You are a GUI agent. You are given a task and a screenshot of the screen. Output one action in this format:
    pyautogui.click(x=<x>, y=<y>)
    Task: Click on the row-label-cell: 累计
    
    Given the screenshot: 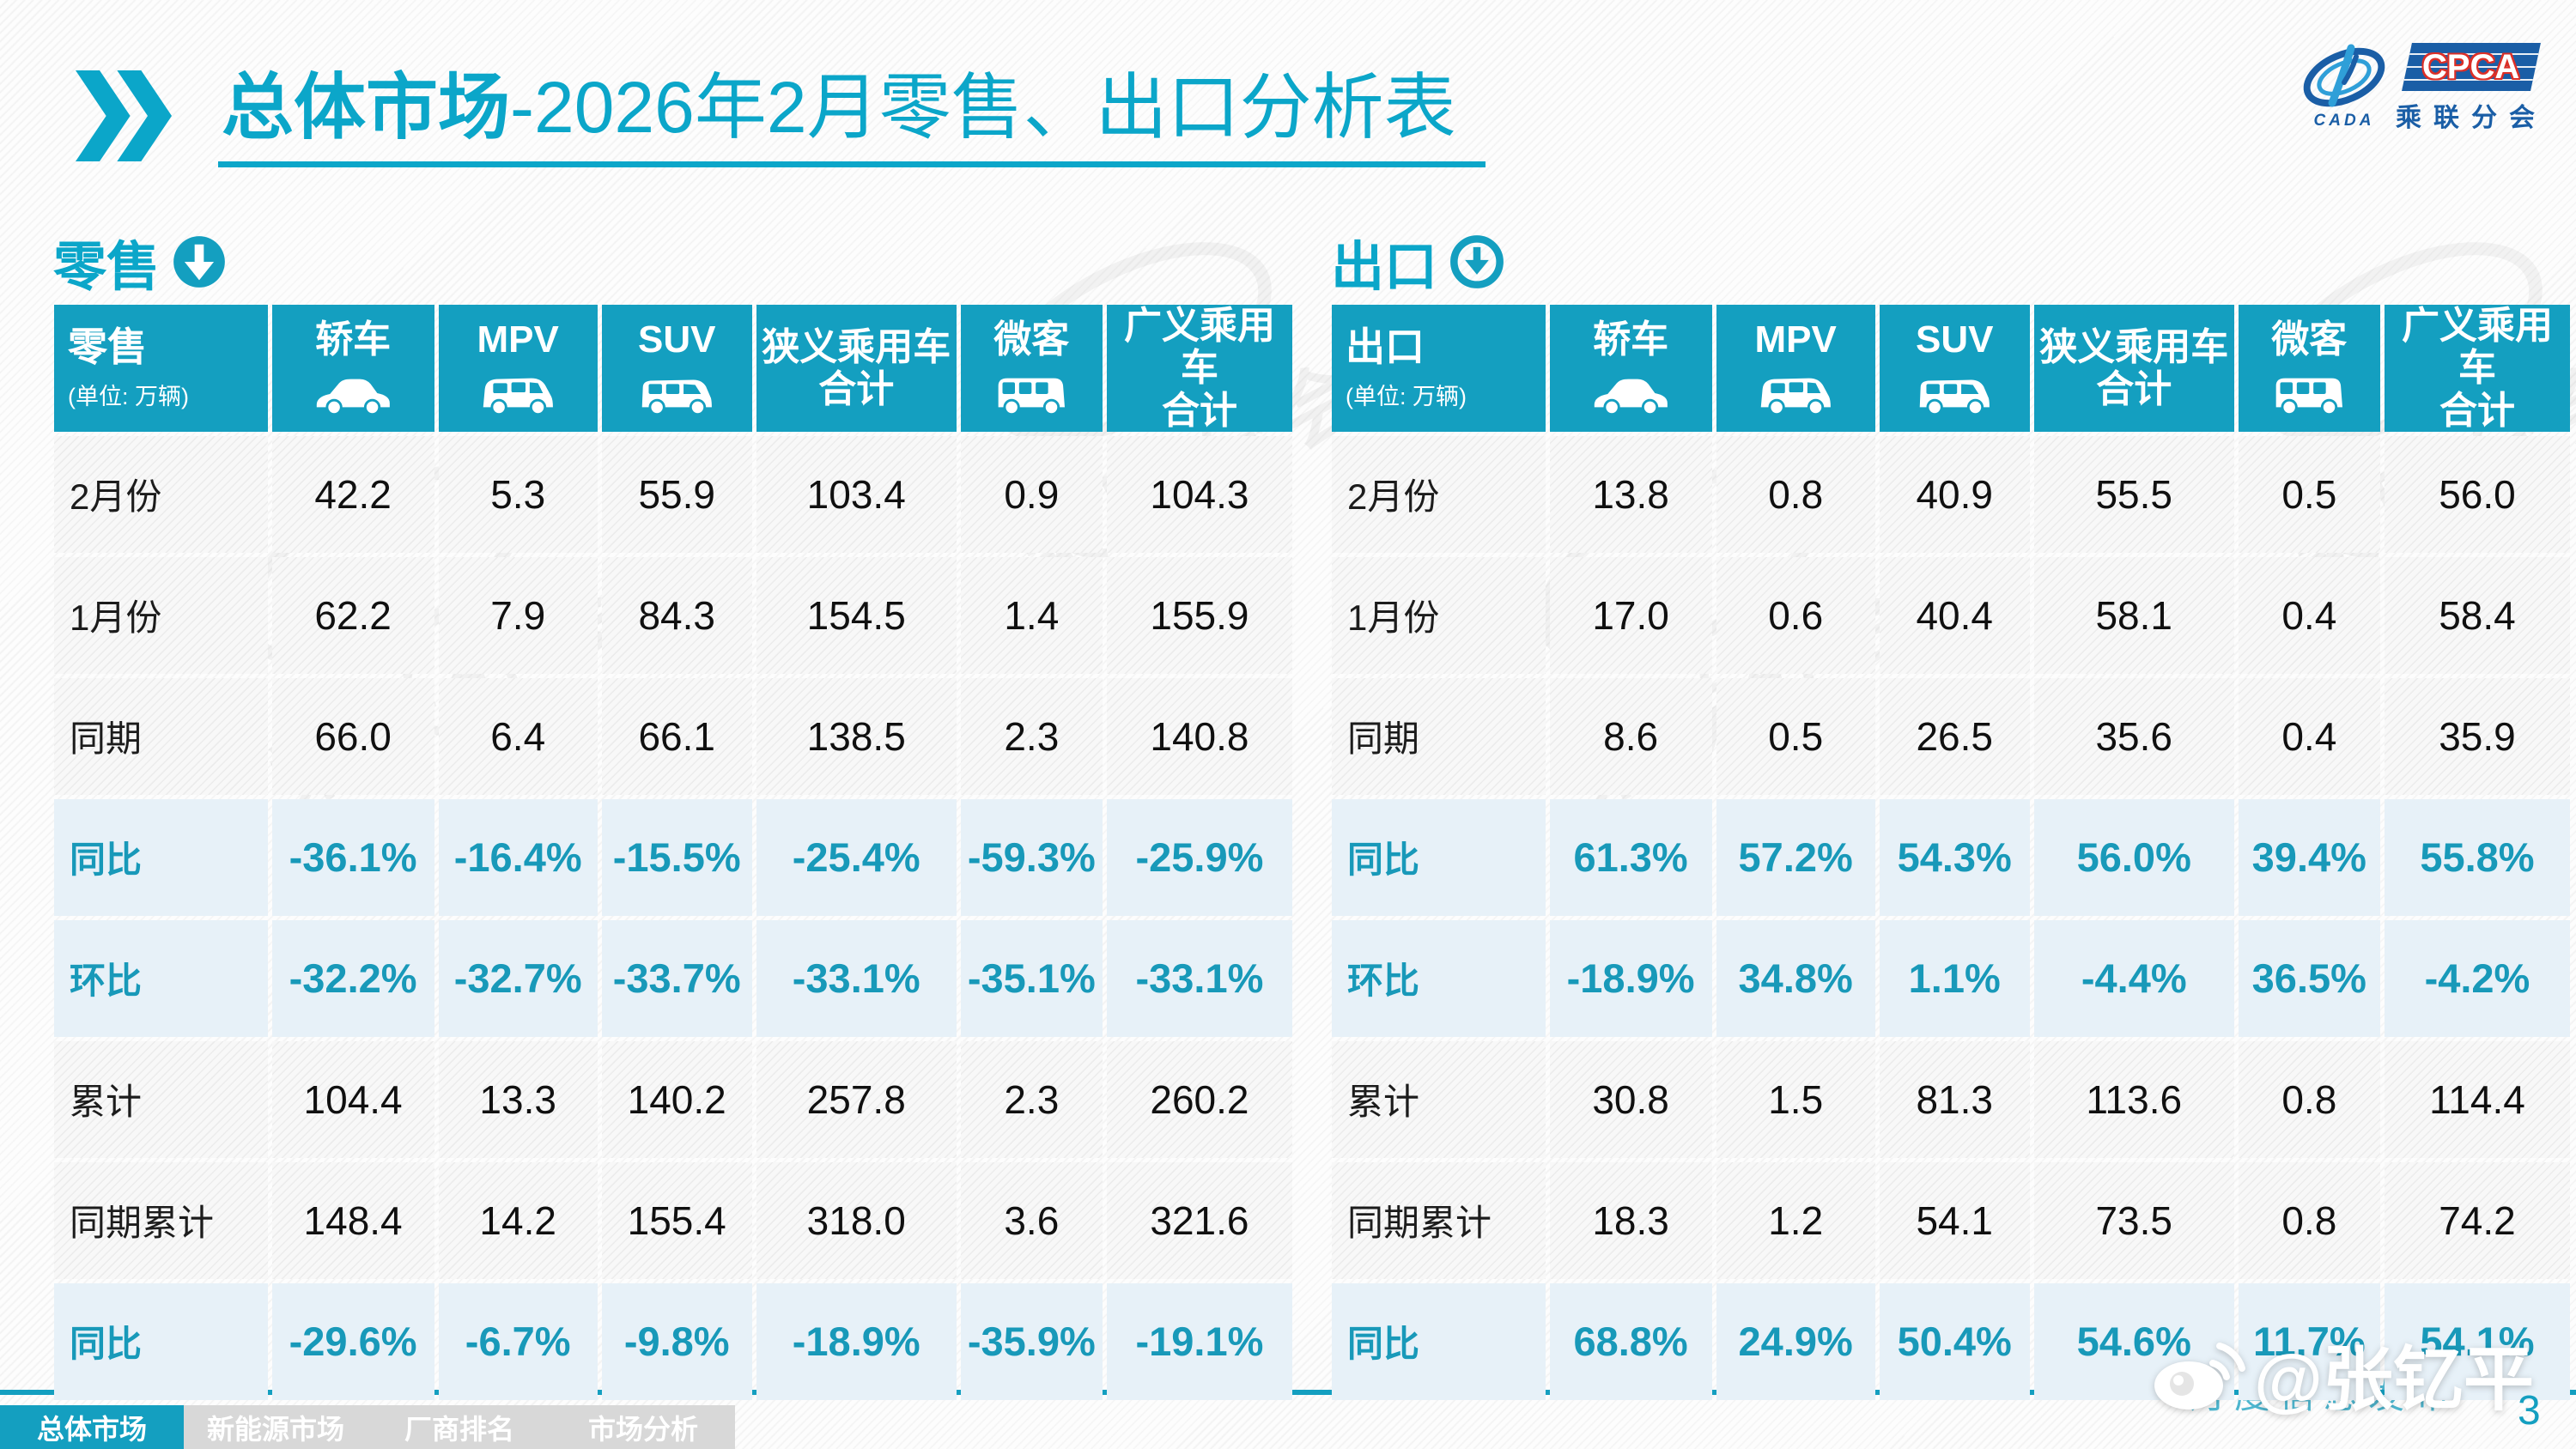 What is the action you would take?
    pyautogui.click(x=1439, y=1099)
    